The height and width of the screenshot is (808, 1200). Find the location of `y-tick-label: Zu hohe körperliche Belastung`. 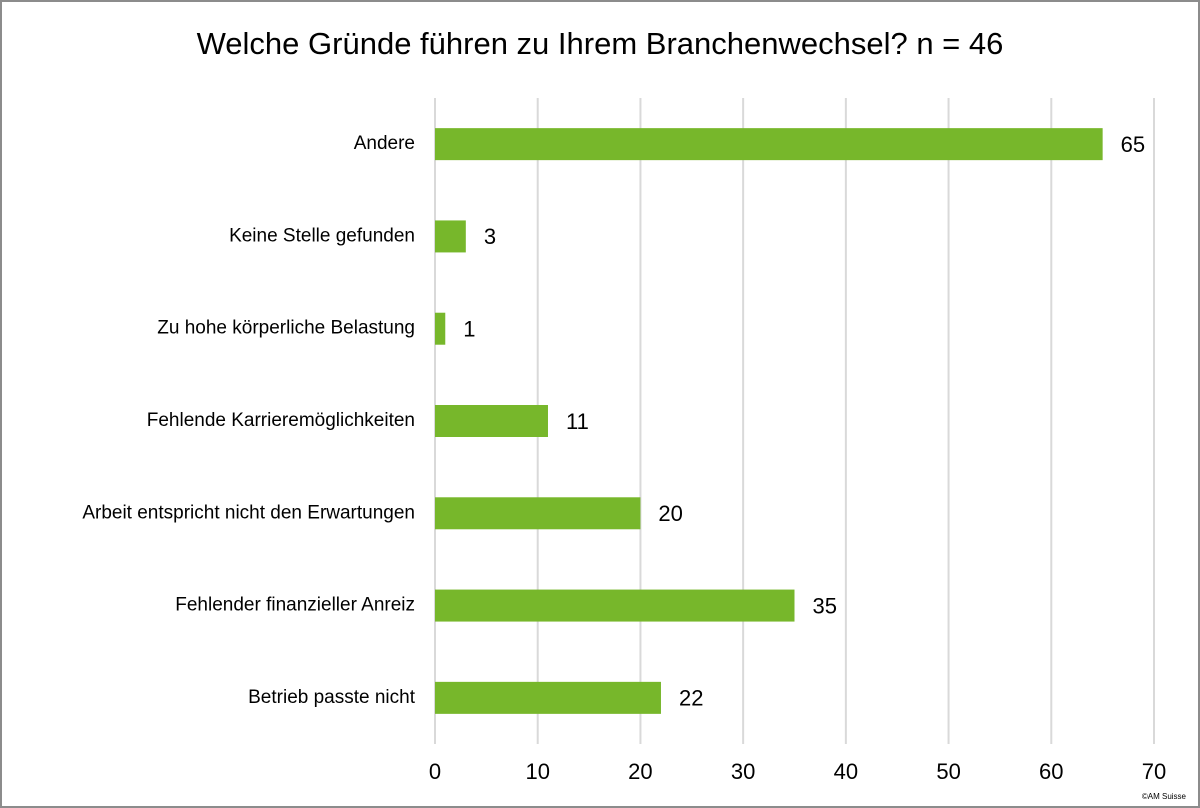

y-tick-label: Zu hohe körperliche Belastung is located at coordinates (286, 328).